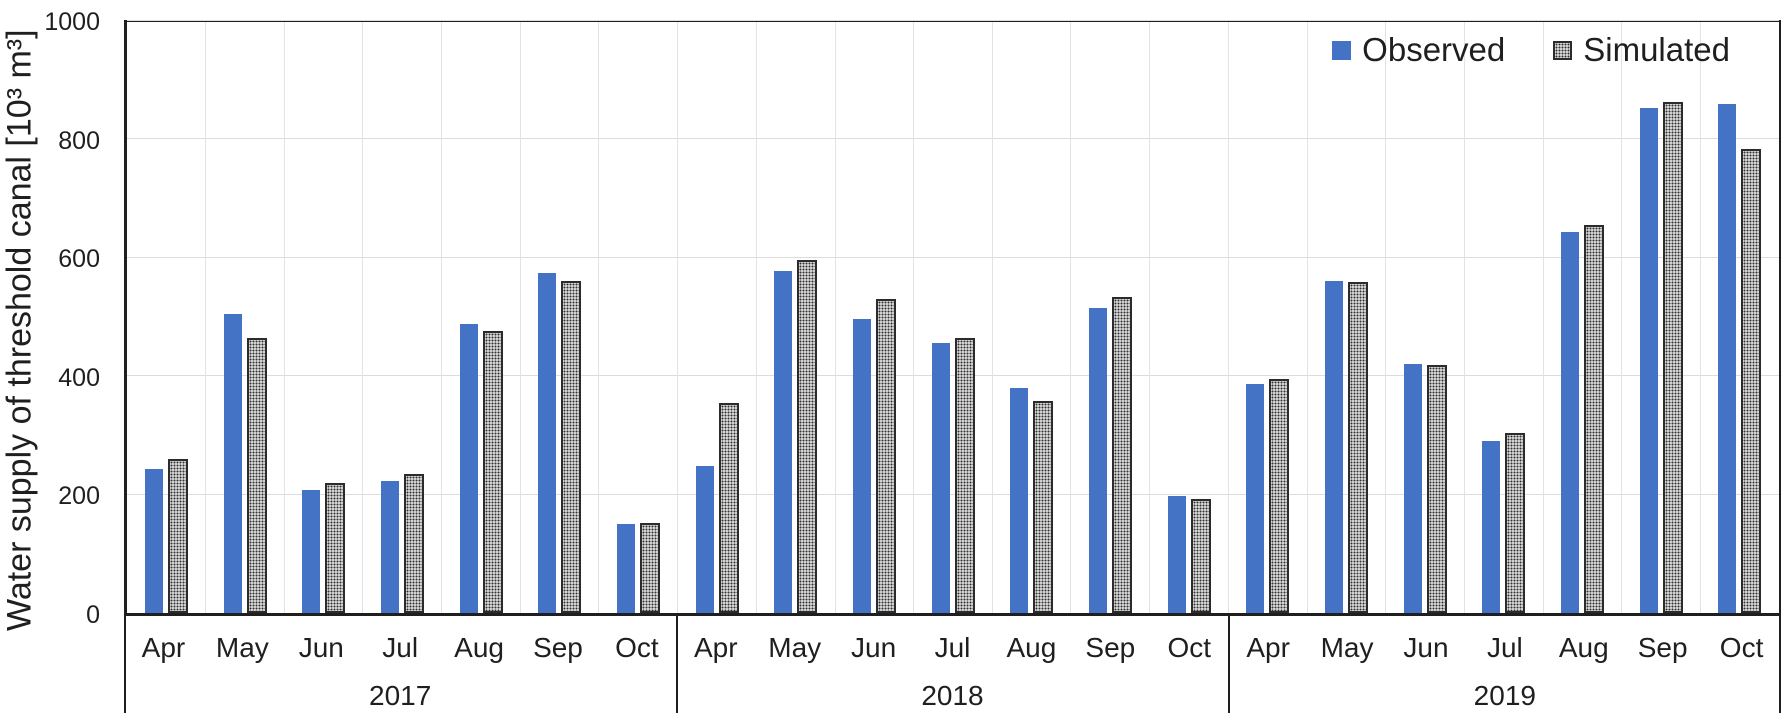 Image resolution: width=1790 pixels, height=728 pixels. What do you see at coordinates (964, 475) in the screenshot?
I see `bar-simulated-2018-Jul` at bounding box center [964, 475].